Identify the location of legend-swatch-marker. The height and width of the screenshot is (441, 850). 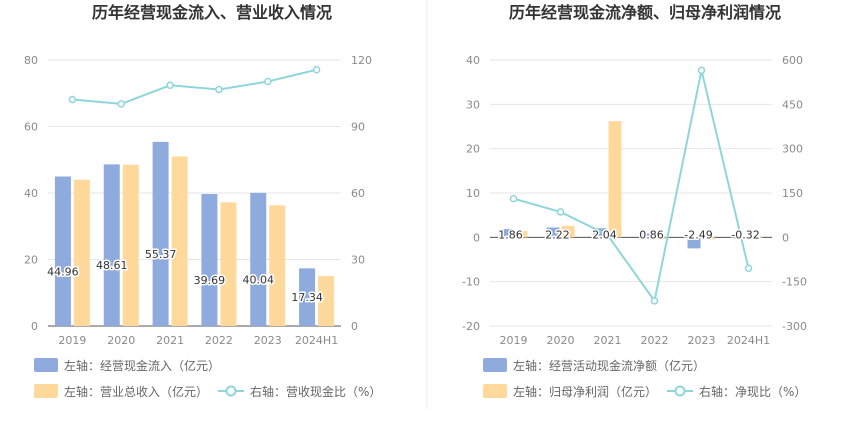
(680, 391).